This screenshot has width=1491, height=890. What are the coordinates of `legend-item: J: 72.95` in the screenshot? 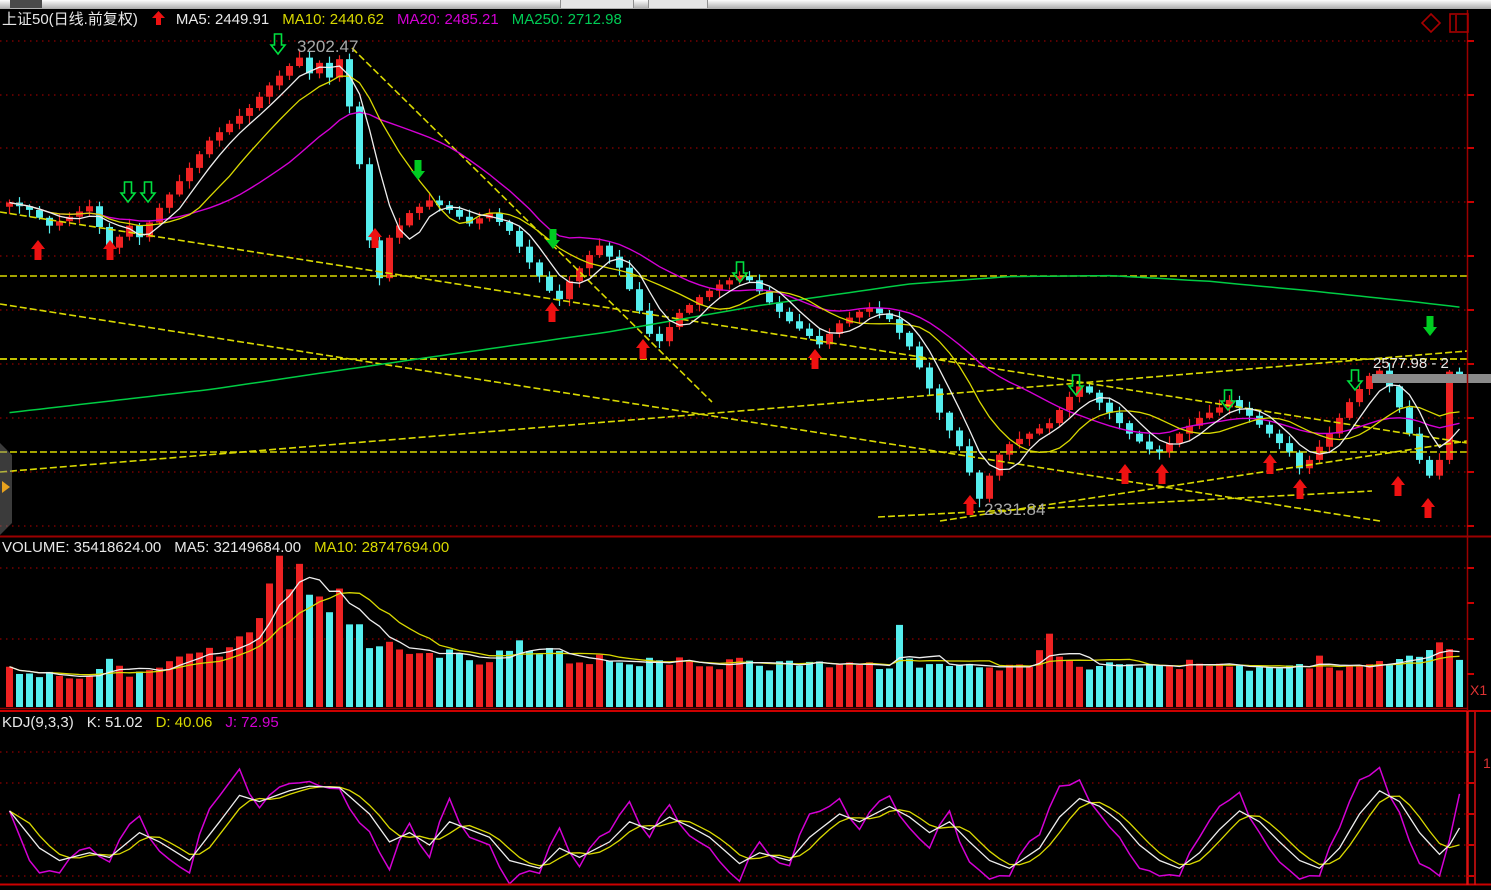 It's located at (252, 722).